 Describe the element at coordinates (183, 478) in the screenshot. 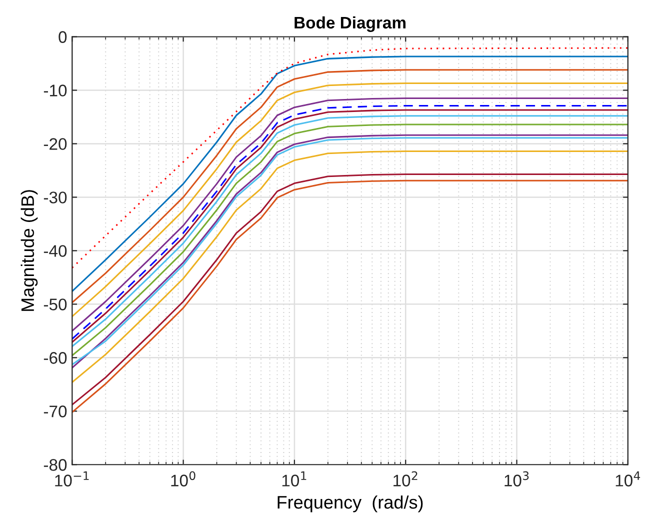

I see `x-tick-label: 10$^{0}$` at that location.